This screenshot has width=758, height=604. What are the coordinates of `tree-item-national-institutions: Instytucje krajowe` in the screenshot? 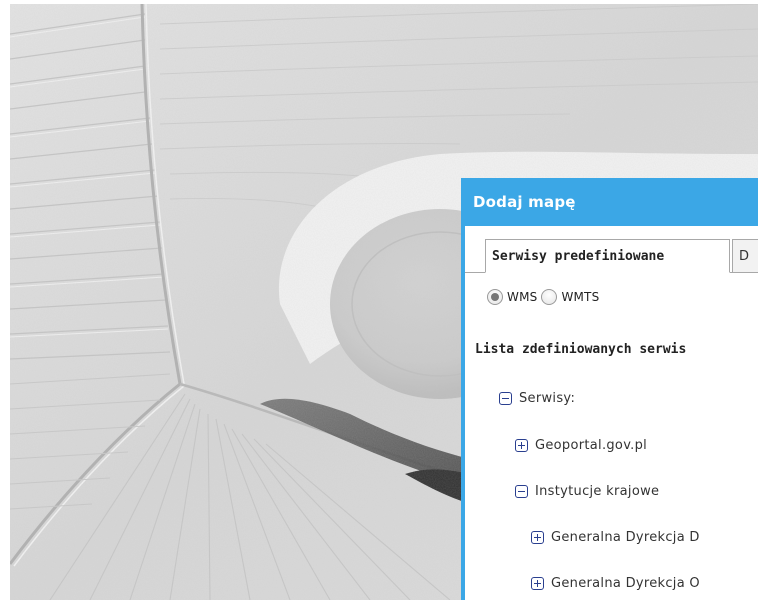 It's located at (587, 491).